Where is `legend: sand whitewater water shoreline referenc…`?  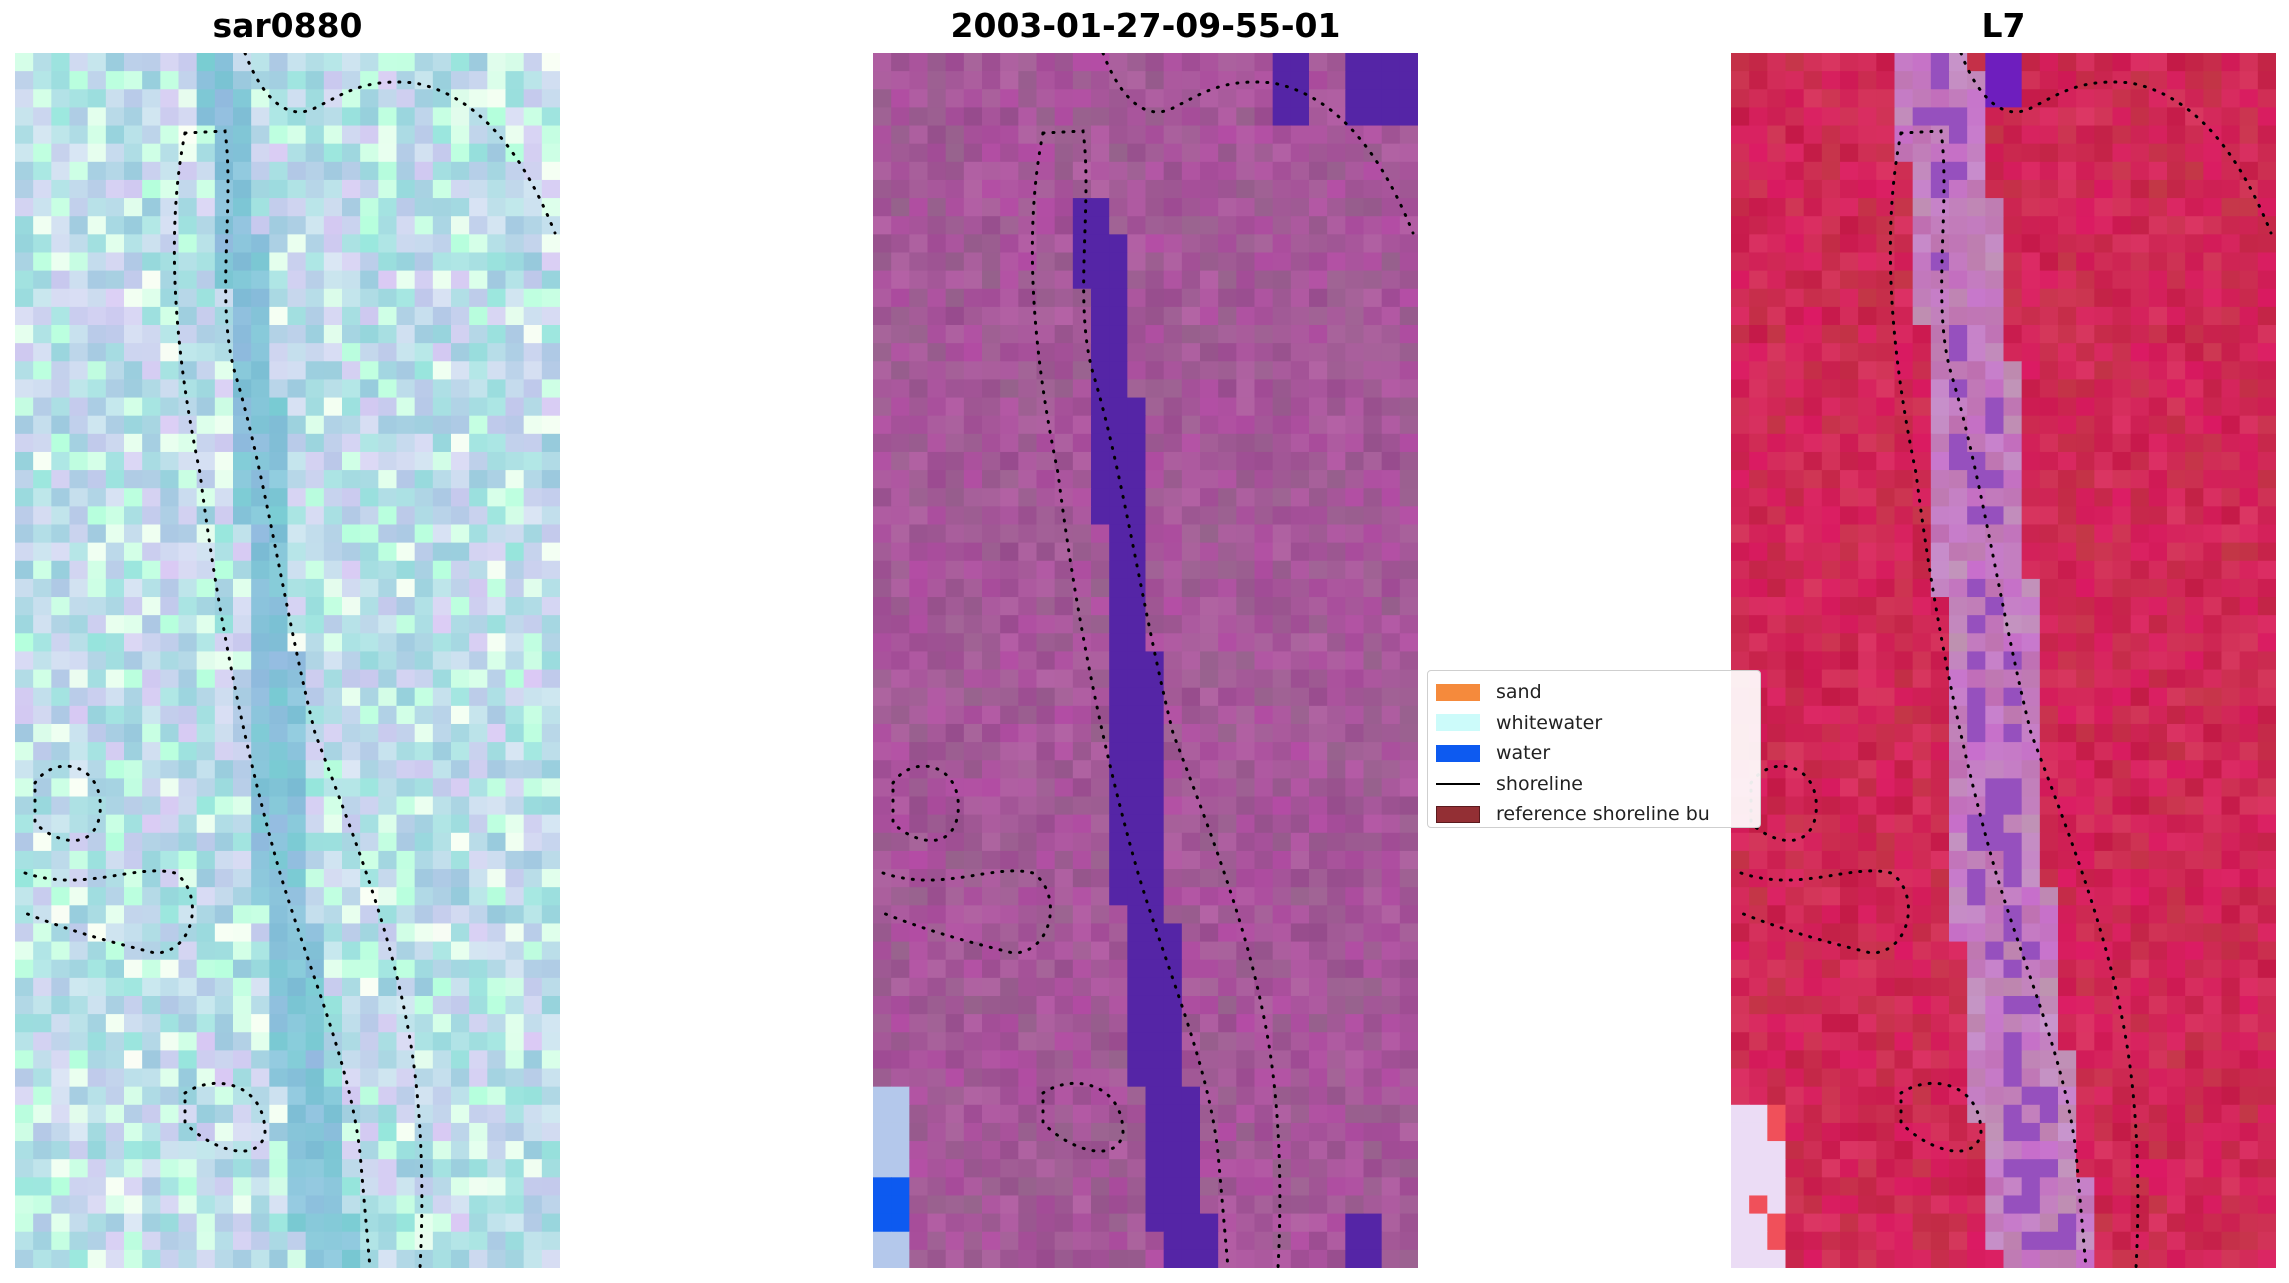
legend: sand whitewater water shoreline referenc… is located at coordinates (1594, 749).